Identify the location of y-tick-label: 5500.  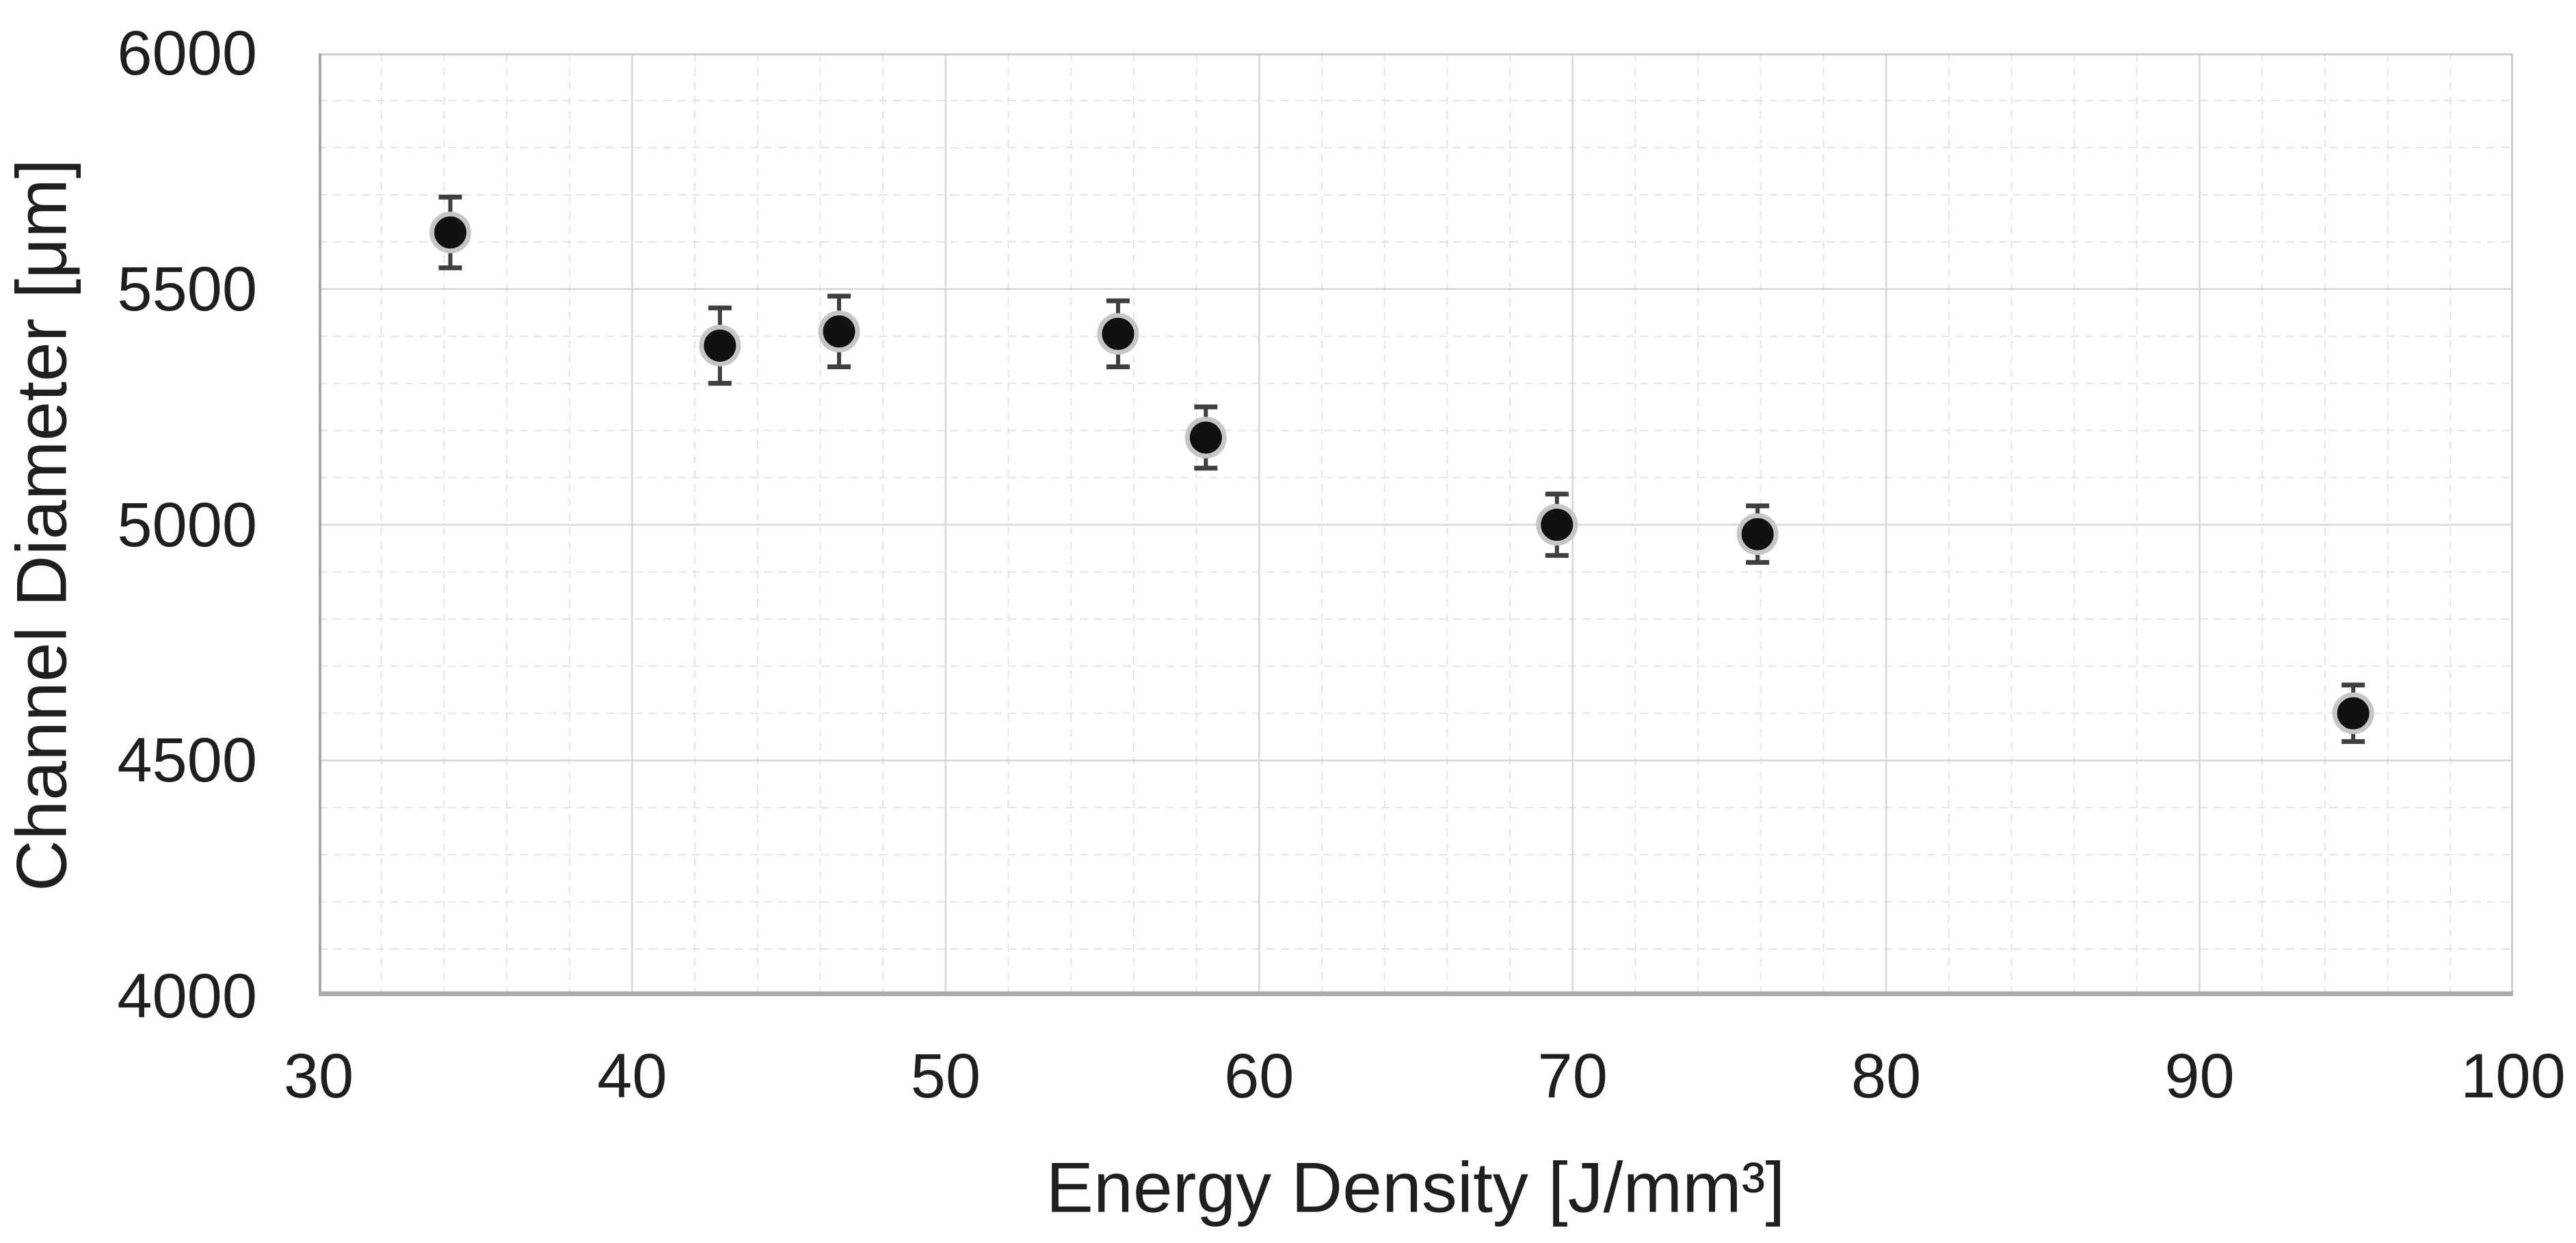
(187, 289).